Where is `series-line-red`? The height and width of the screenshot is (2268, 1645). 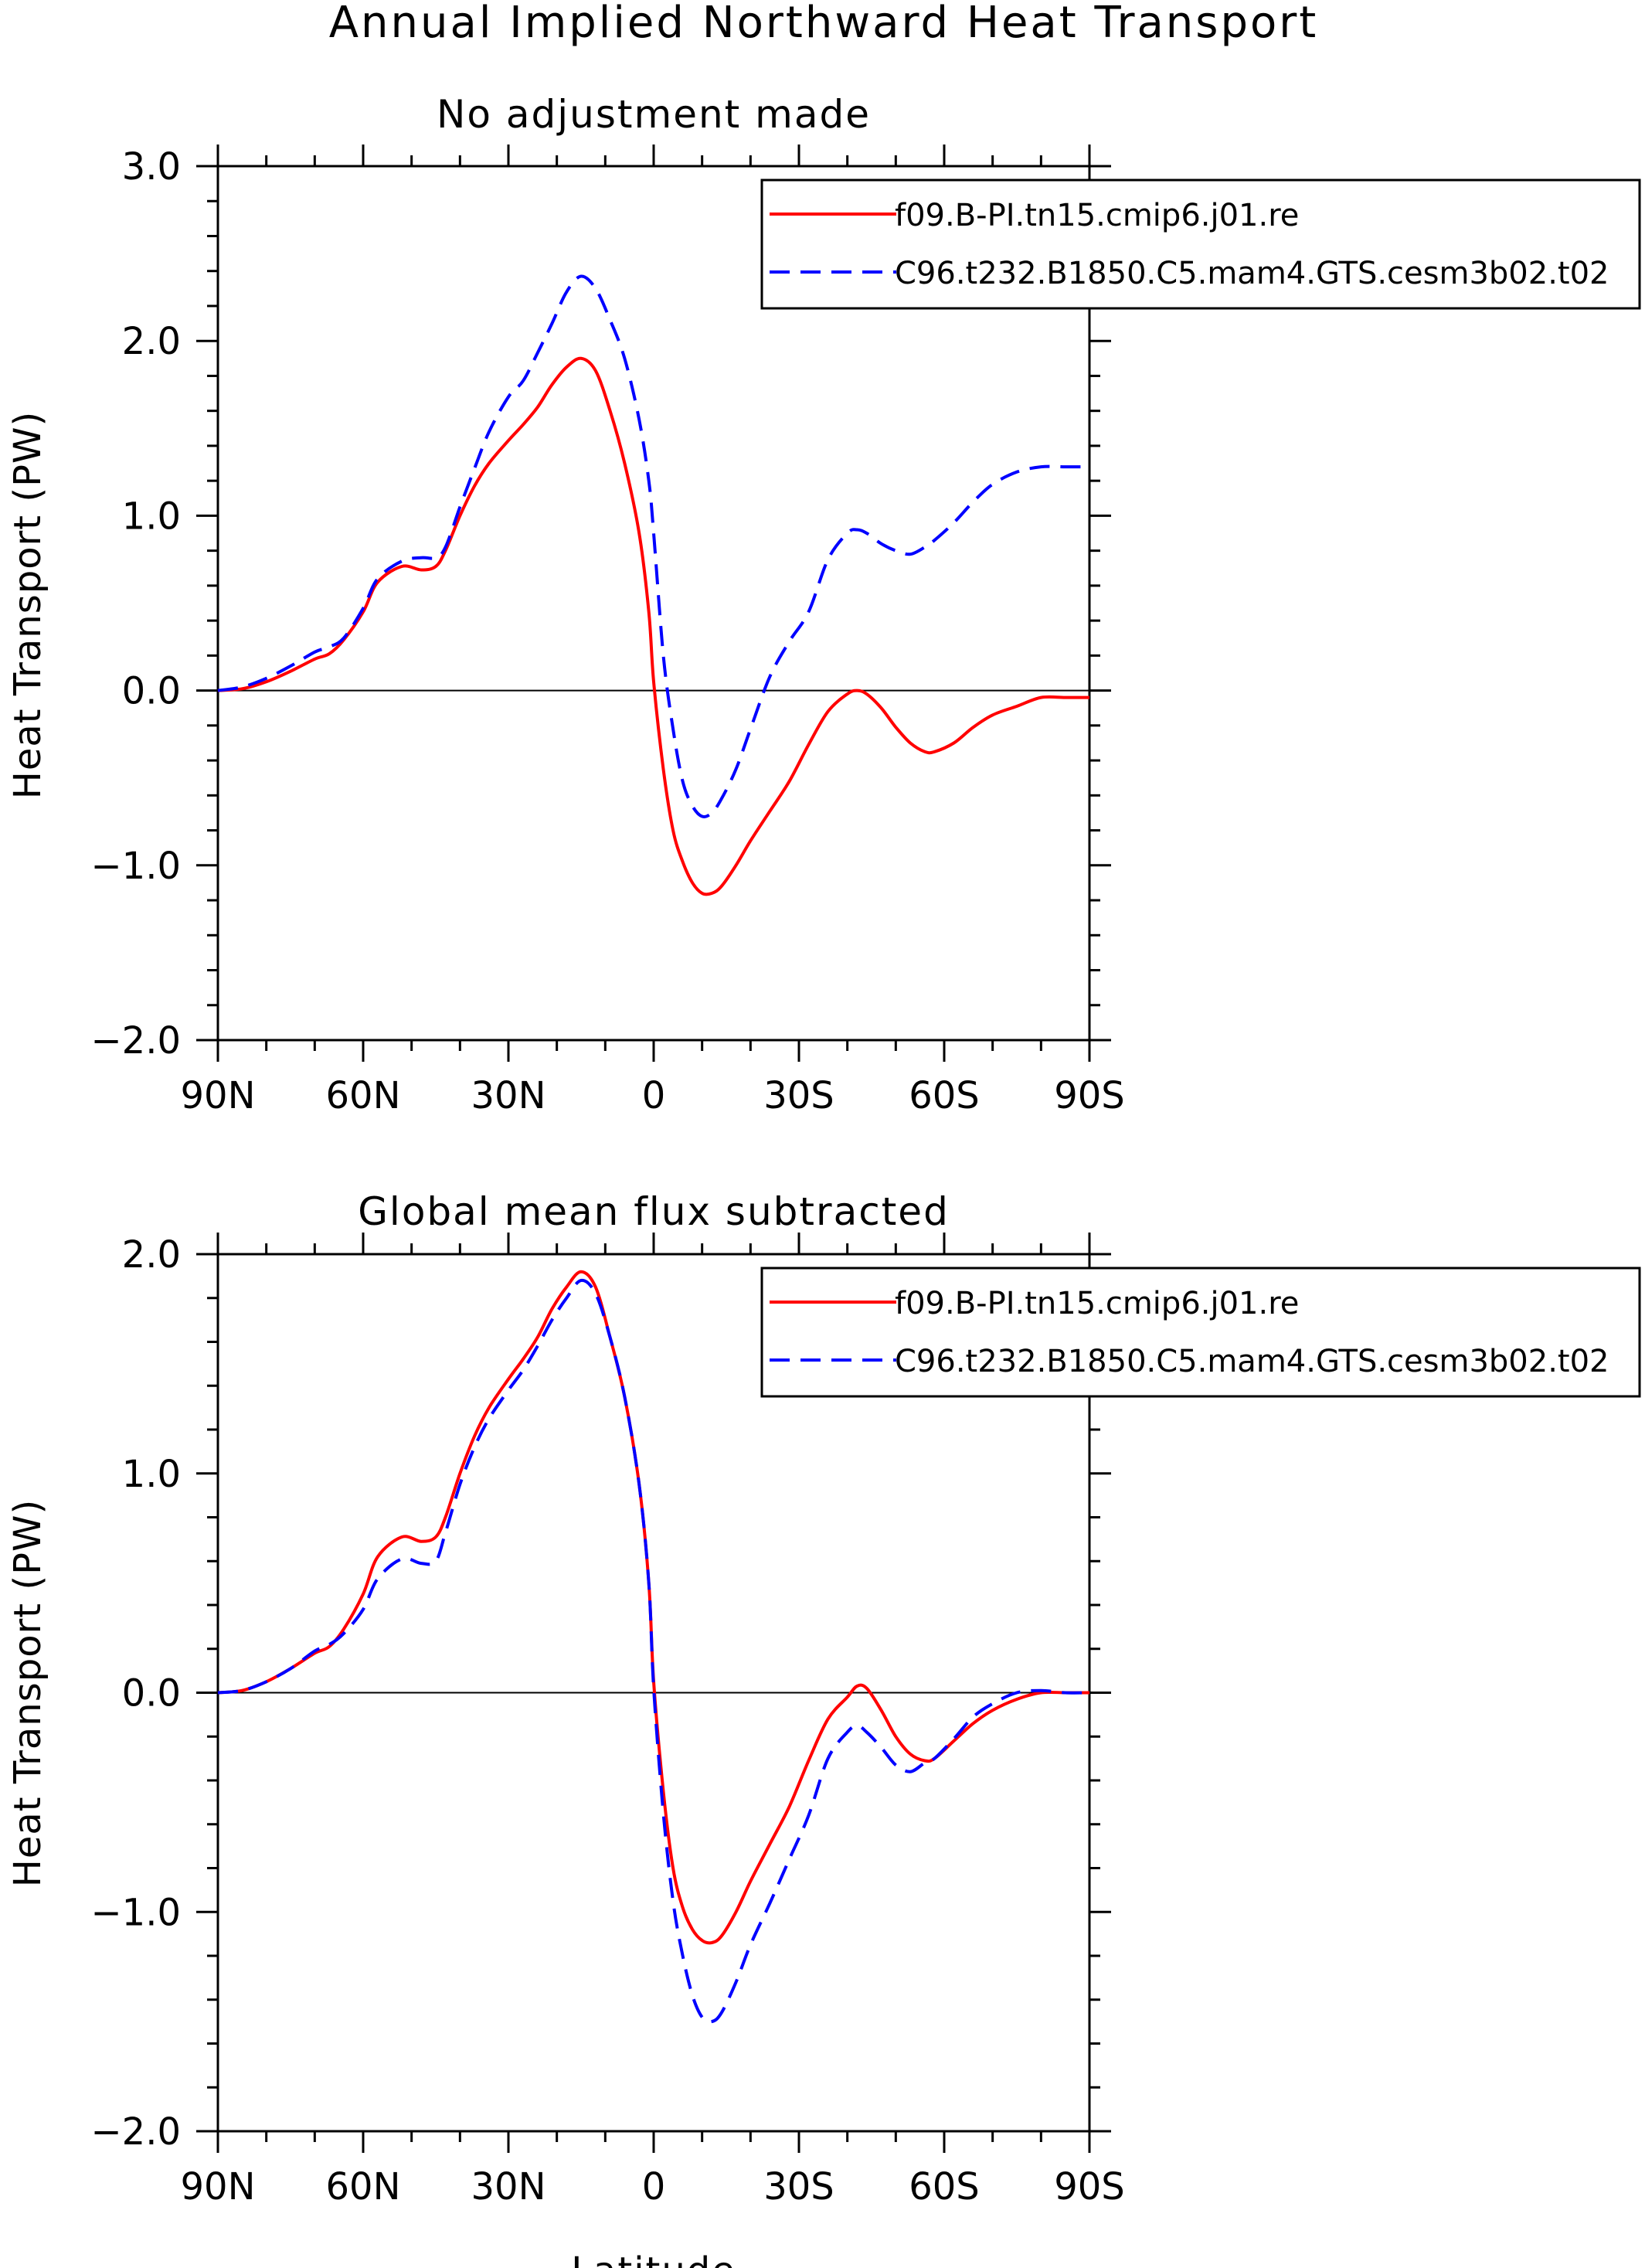 series-line-red is located at coordinates (653, 626).